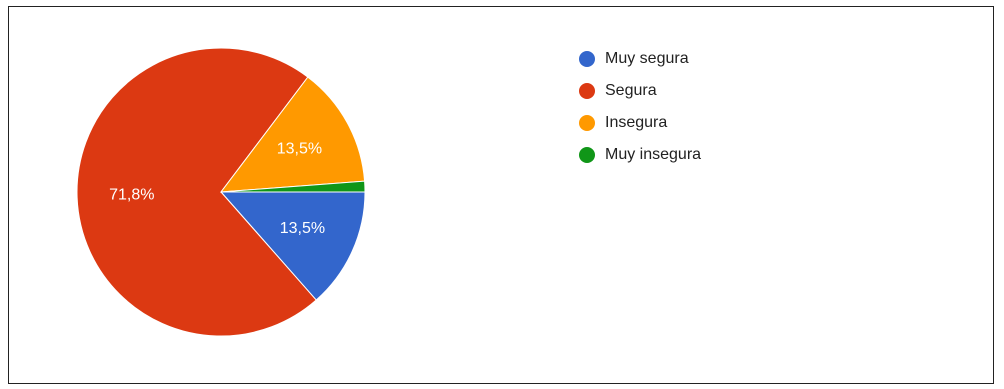 This screenshot has width=1004, height=389. I want to click on legend-label-muy-segura: Muy segura, so click(647, 58).